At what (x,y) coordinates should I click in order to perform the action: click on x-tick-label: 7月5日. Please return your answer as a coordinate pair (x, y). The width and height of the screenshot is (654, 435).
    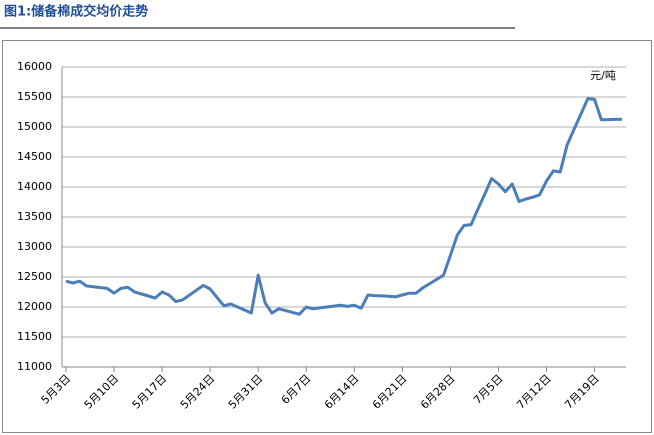
    Looking at the image, I should click on (488, 389).